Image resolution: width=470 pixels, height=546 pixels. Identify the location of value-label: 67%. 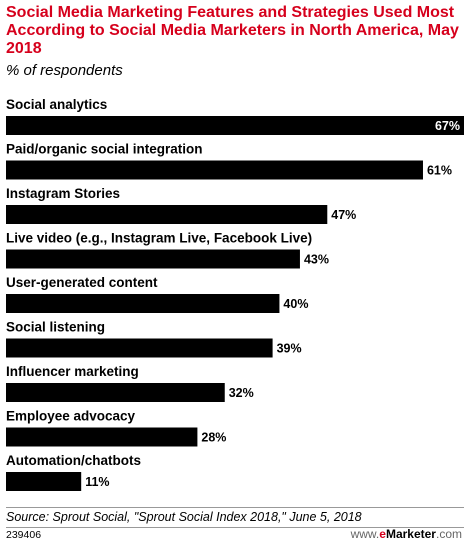
(447, 126).